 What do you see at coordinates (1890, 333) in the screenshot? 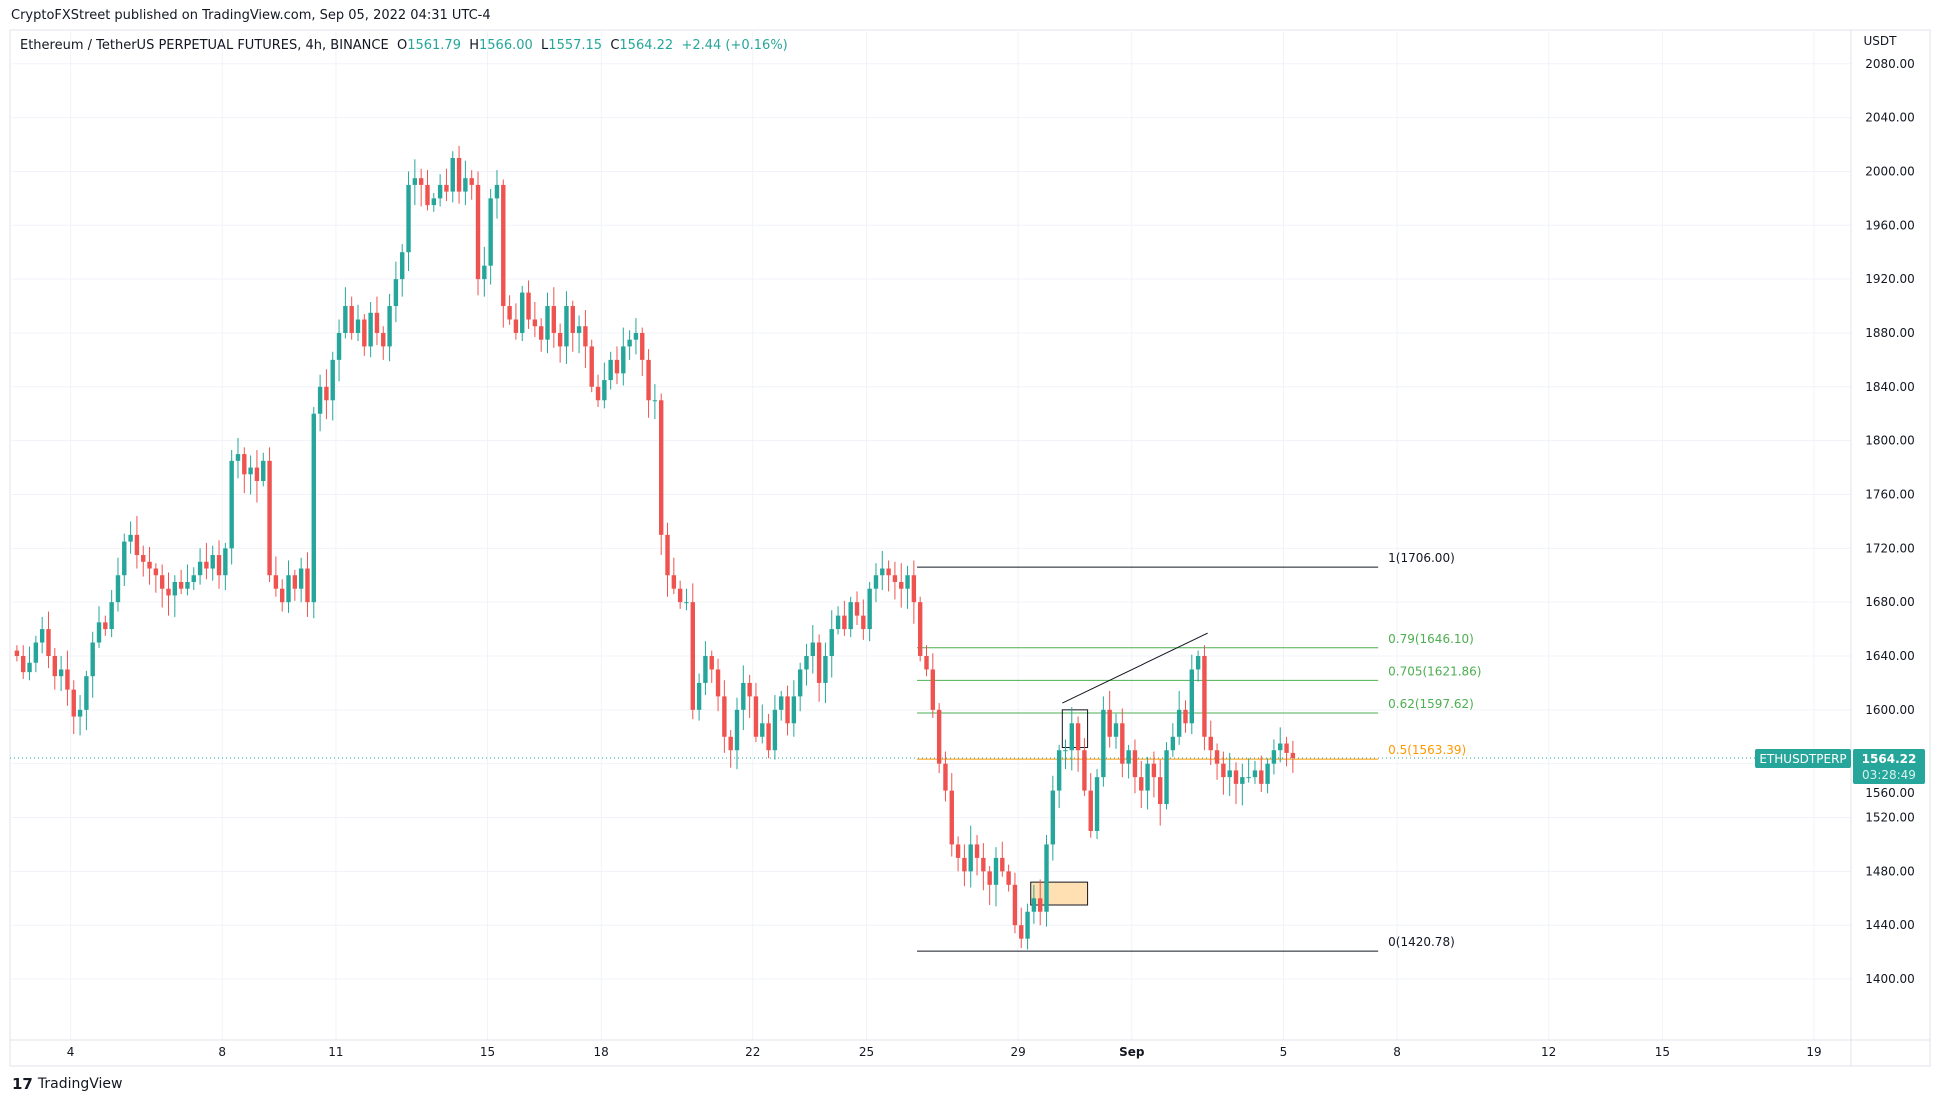
I see `price-tick-label: 1880.00` at bounding box center [1890, 333].